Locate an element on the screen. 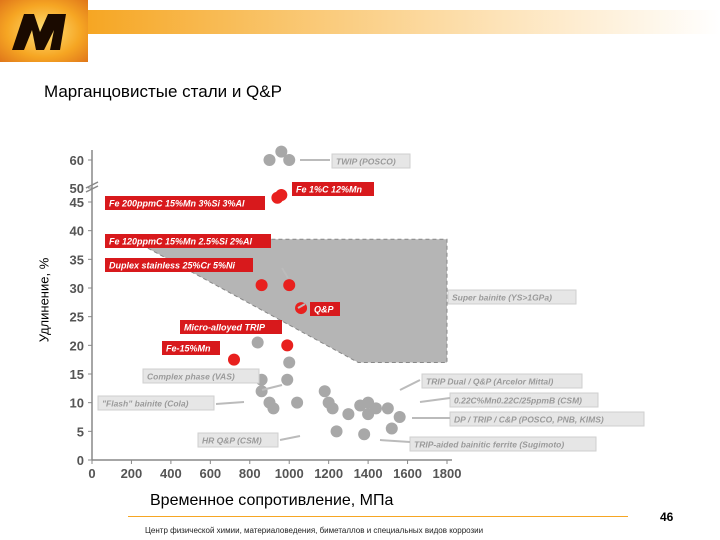 The height and width of the screenshot is (540, 720). grey-label-text: HR Q&P (CSM) is located at coordinates (232, 441).